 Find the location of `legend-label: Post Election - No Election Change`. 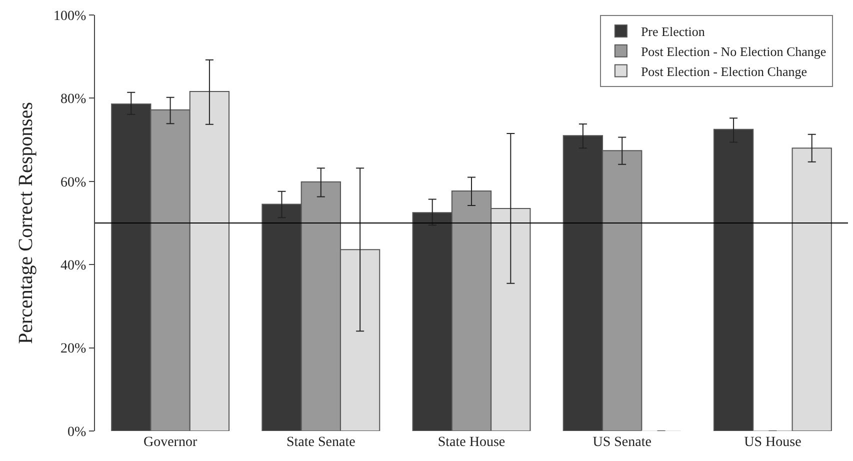

legend-label: Post Election - No Election Change is located at coordinates (733, 51).